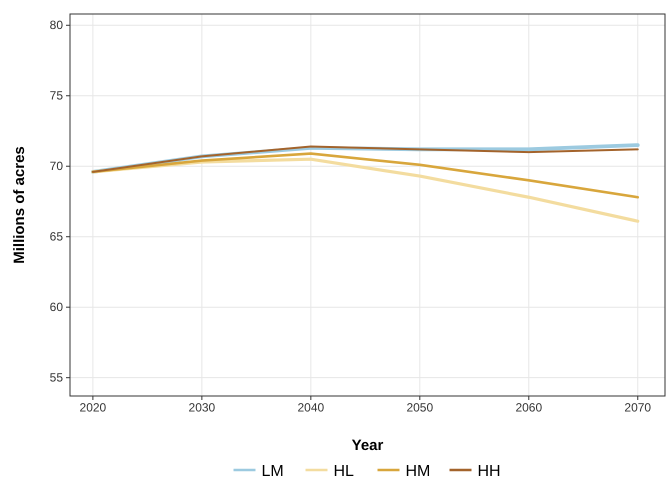  Describe the element at coordinates (344, 471) in the screenshot. I see `legend-label: HL` at that location.